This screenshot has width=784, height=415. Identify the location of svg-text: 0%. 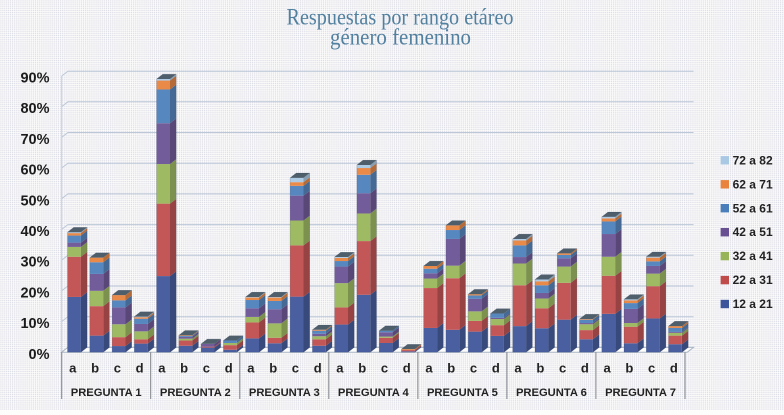
(39, 355).